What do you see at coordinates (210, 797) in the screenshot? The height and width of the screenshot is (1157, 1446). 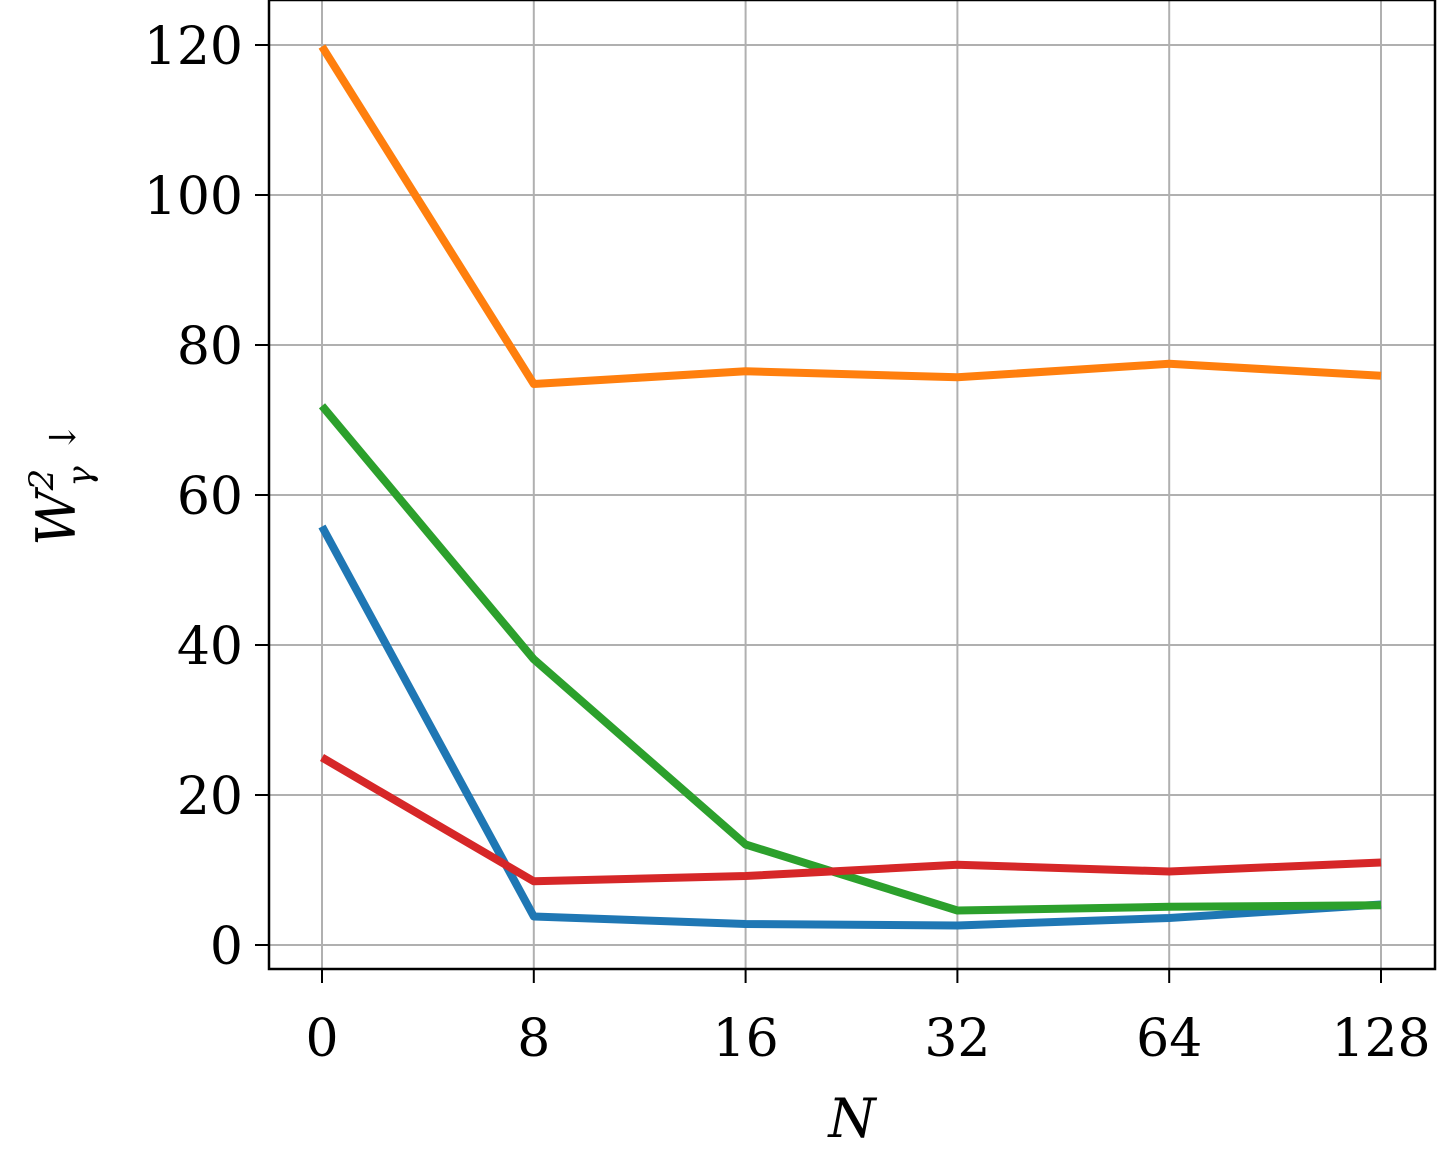 I see `y-tick-label: 20` at bounding box center [210, 797].